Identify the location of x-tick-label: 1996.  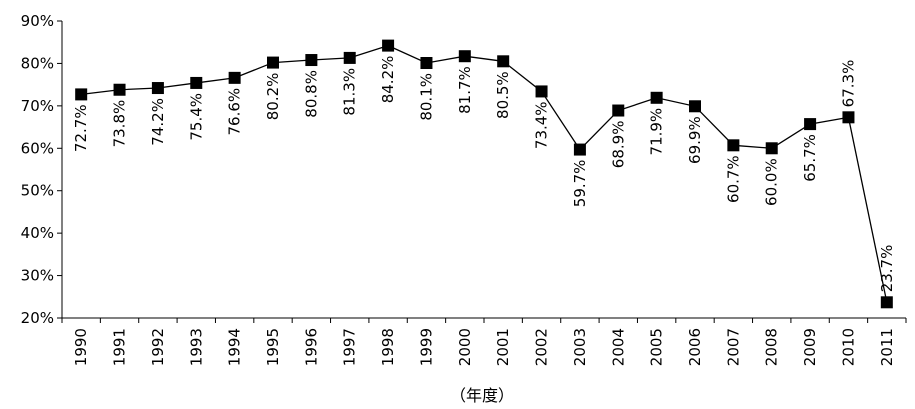
(311, 347).